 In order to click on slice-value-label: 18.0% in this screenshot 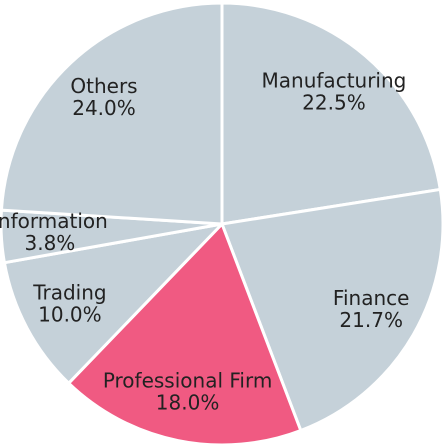, I will do `click(188, 402)`.